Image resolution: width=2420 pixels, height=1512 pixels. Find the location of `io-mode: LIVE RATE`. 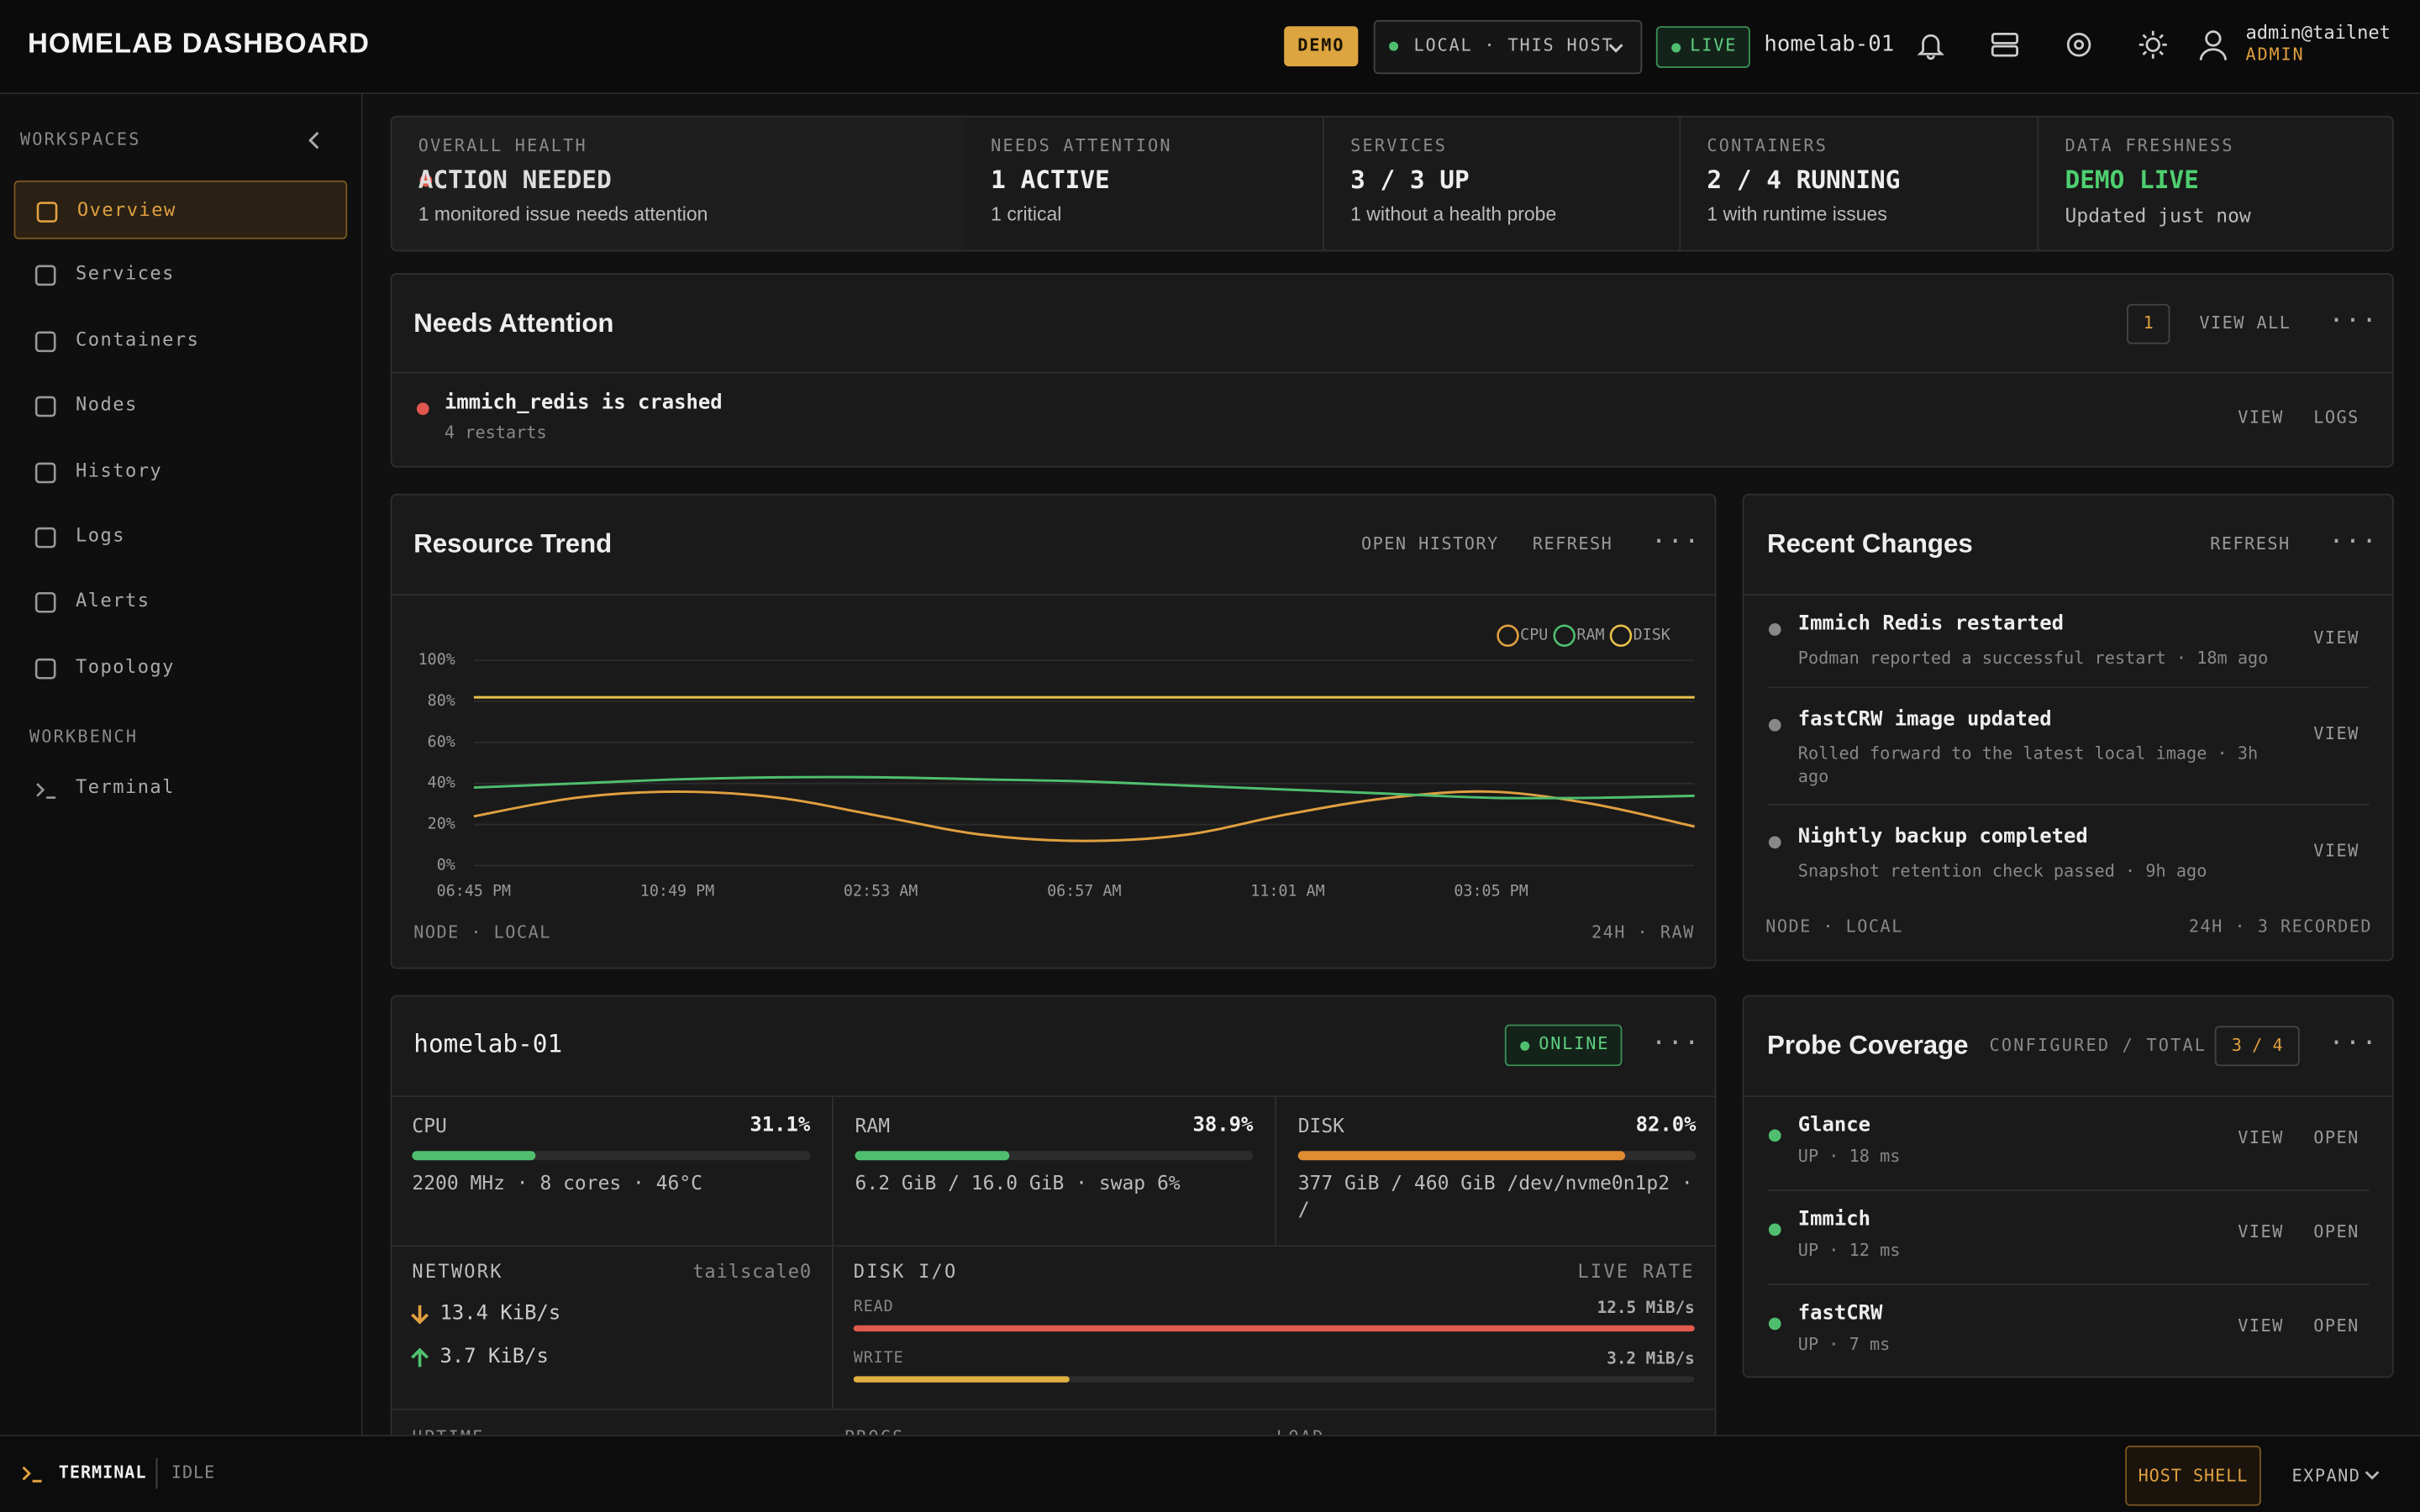

io-mode: LIVE RATE is located at coordinates (1636, 1271).